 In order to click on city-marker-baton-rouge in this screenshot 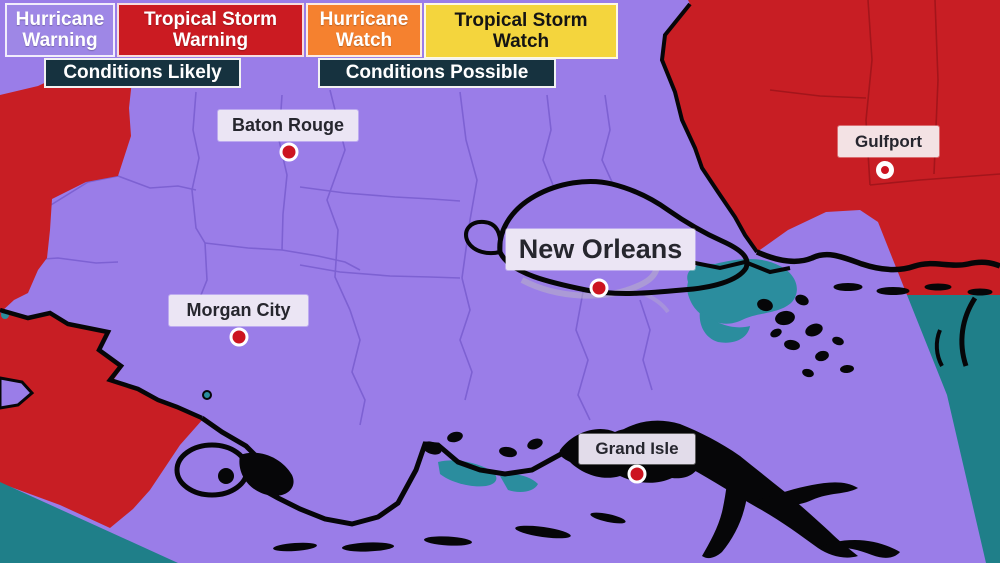, I will do `click(289, 152)`.